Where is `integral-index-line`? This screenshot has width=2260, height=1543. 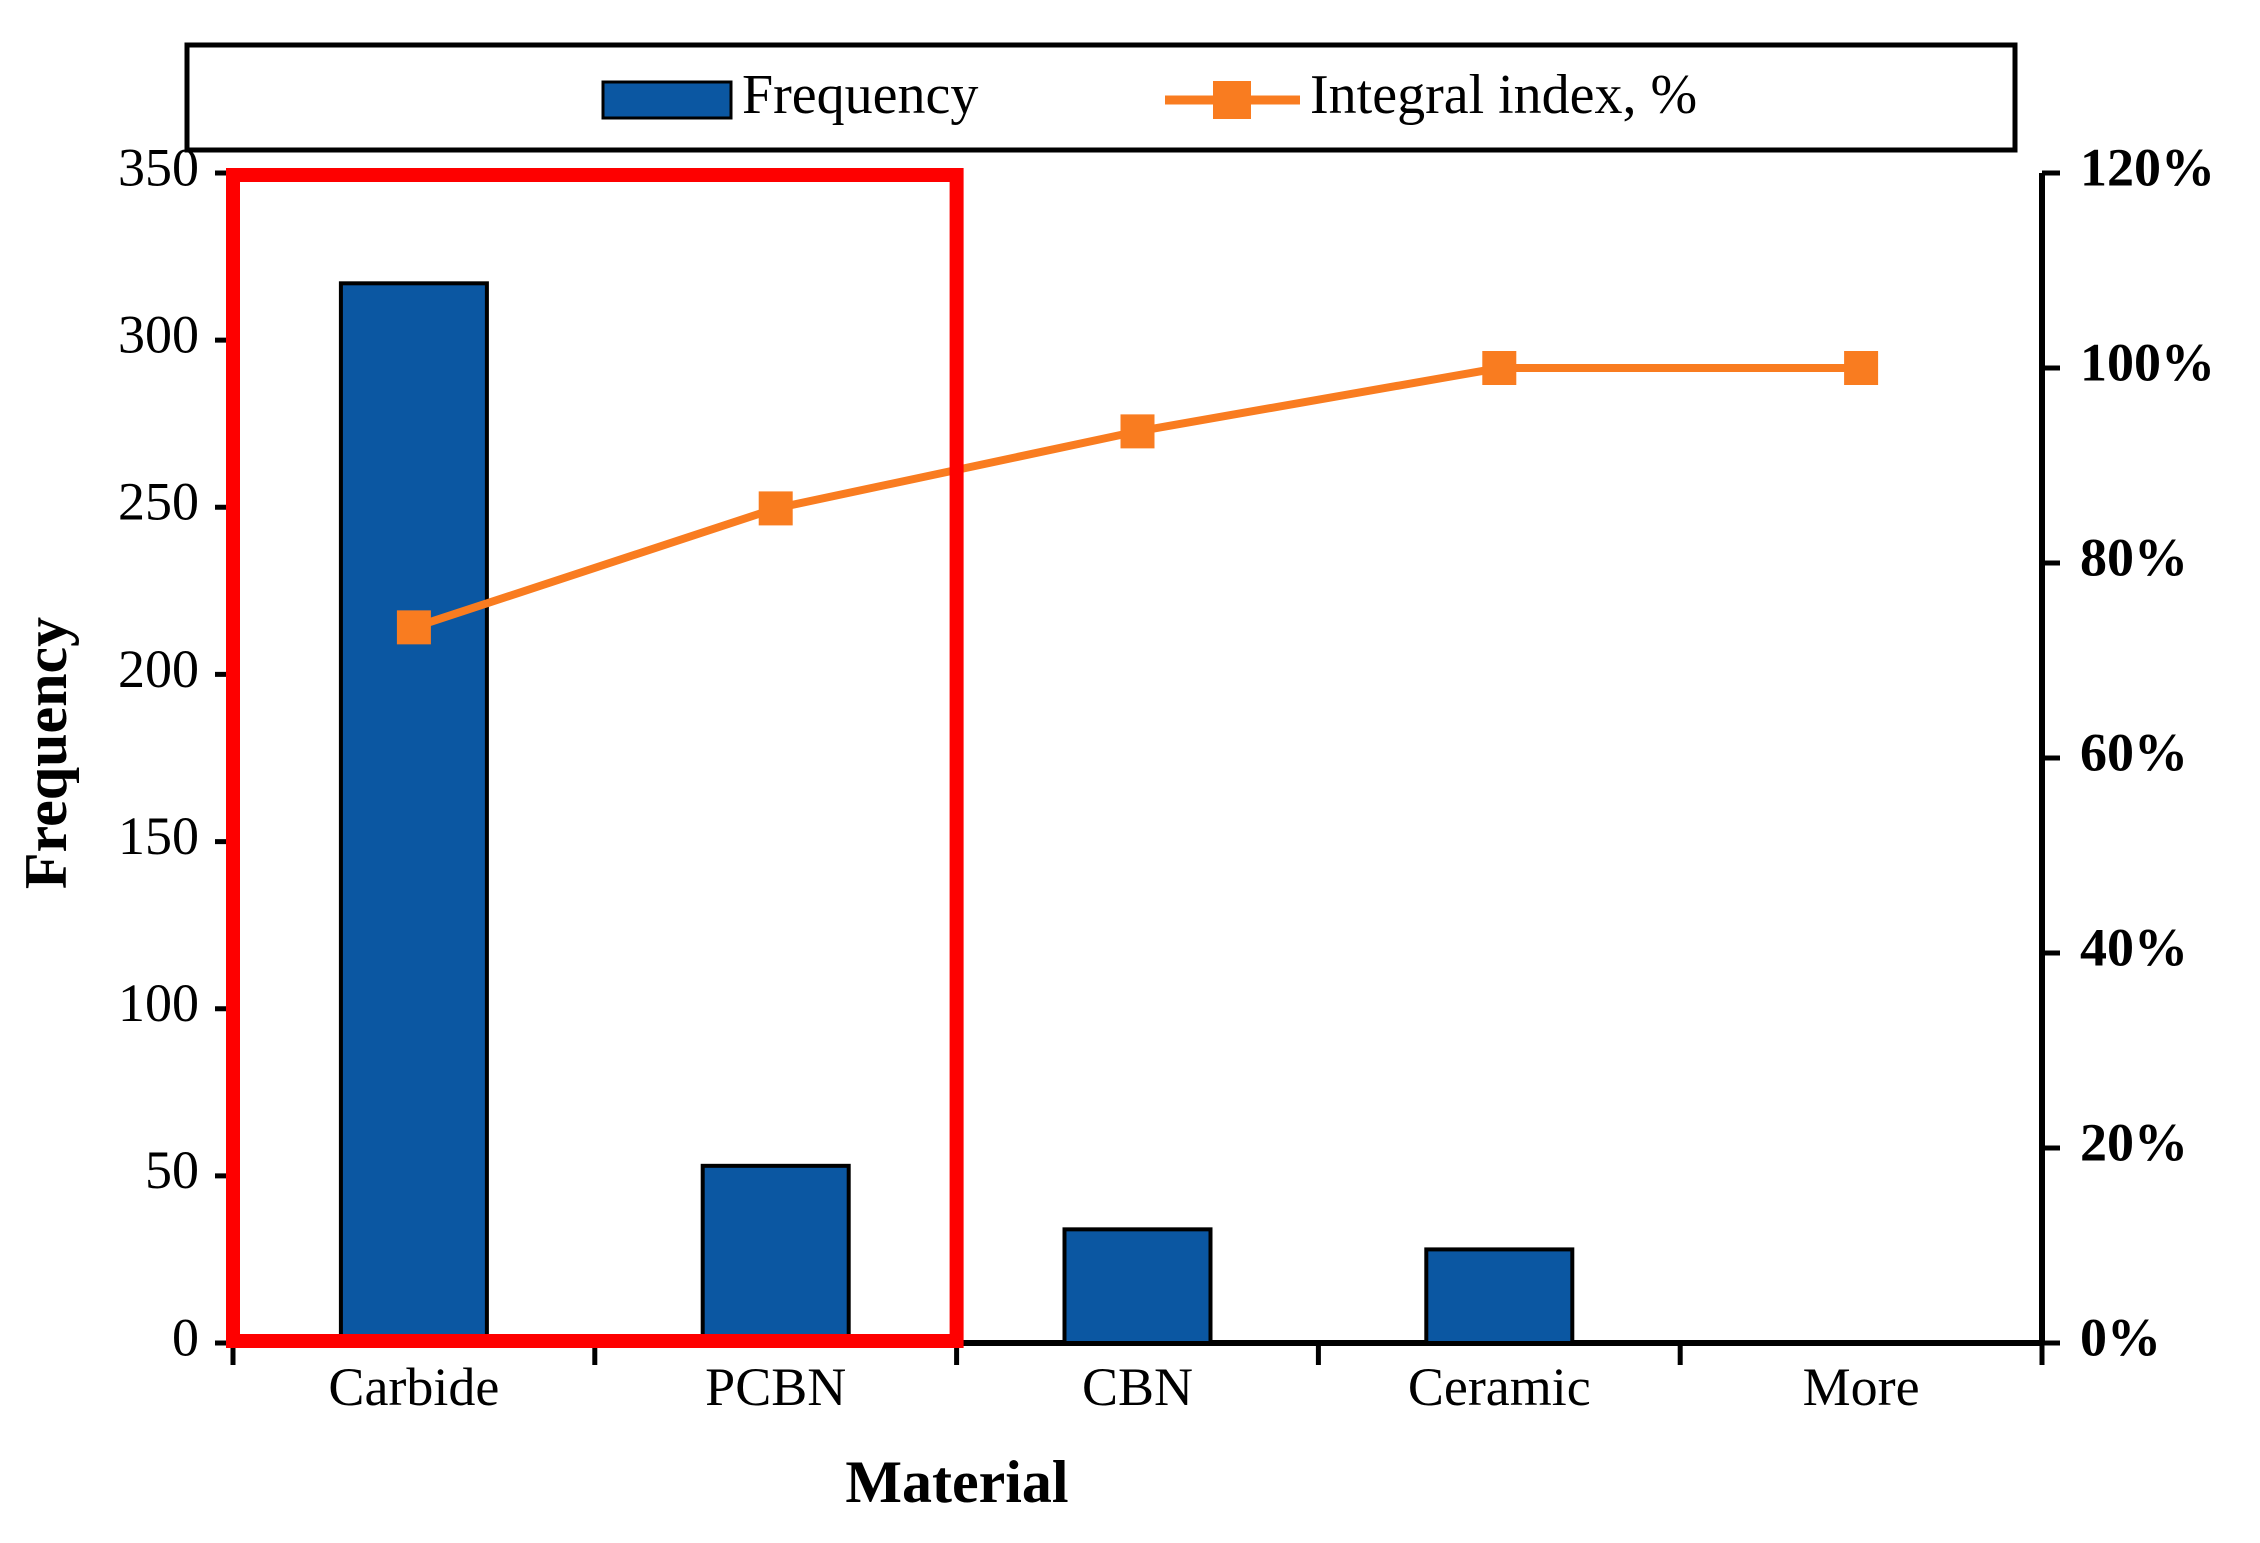
integral-index-line is located at coordinates (1137, 498).